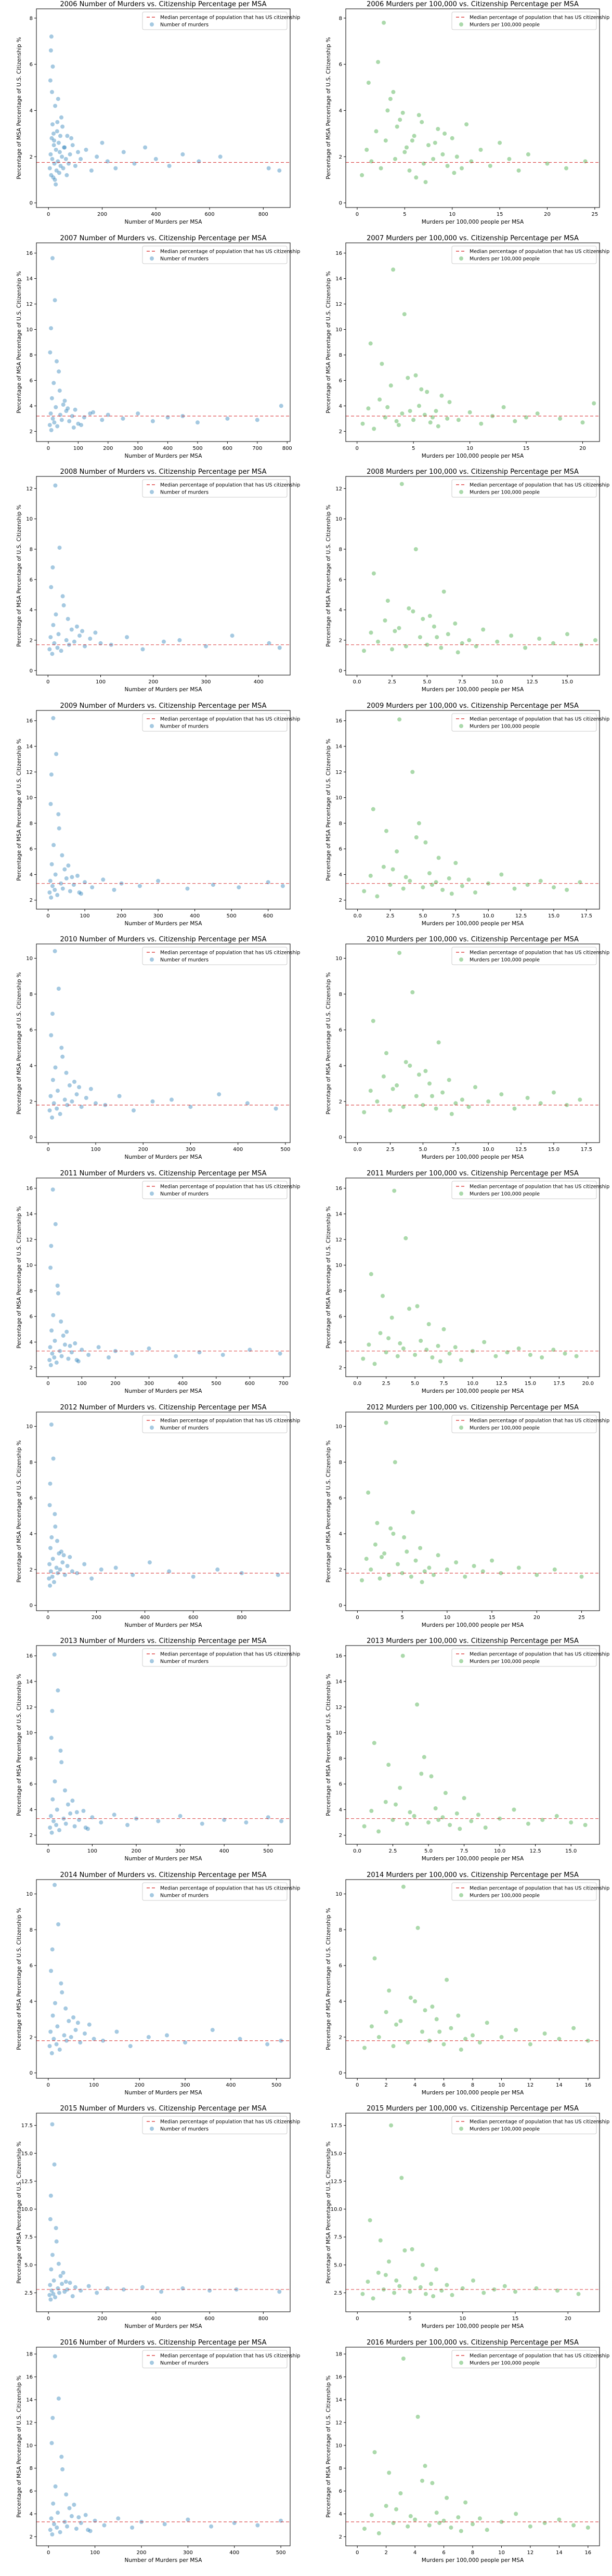 This screenshot has height=2576, width=612. Describe the element at coordinates (27, 2182) in the screenshot. I see `y-tick-label: 12.5` at that location.